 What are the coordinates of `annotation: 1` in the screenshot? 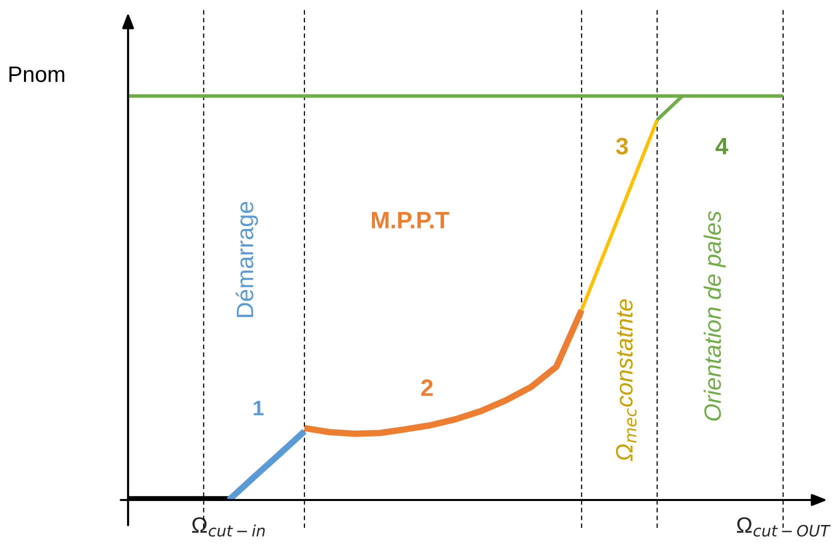 It's located at (259, 408).